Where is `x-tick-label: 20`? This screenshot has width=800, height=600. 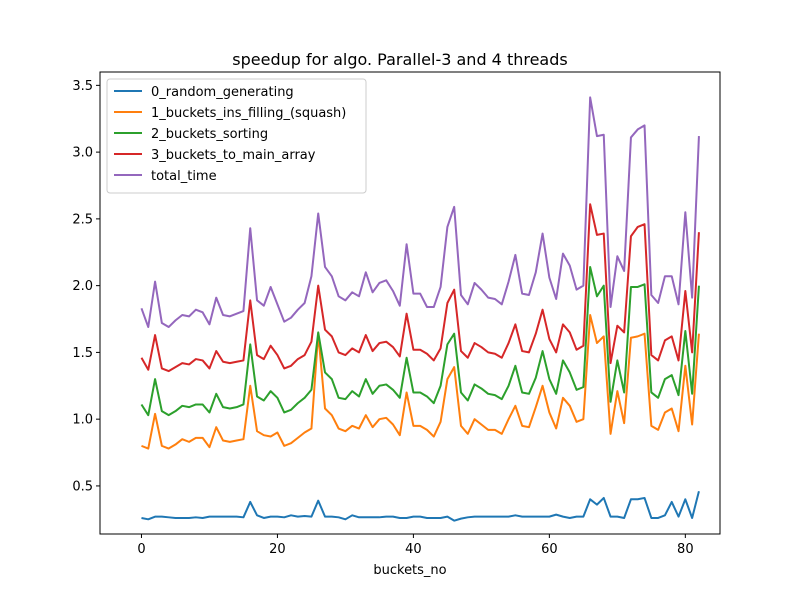
x-tick-label: 20 is located at coordinates (277, 549).